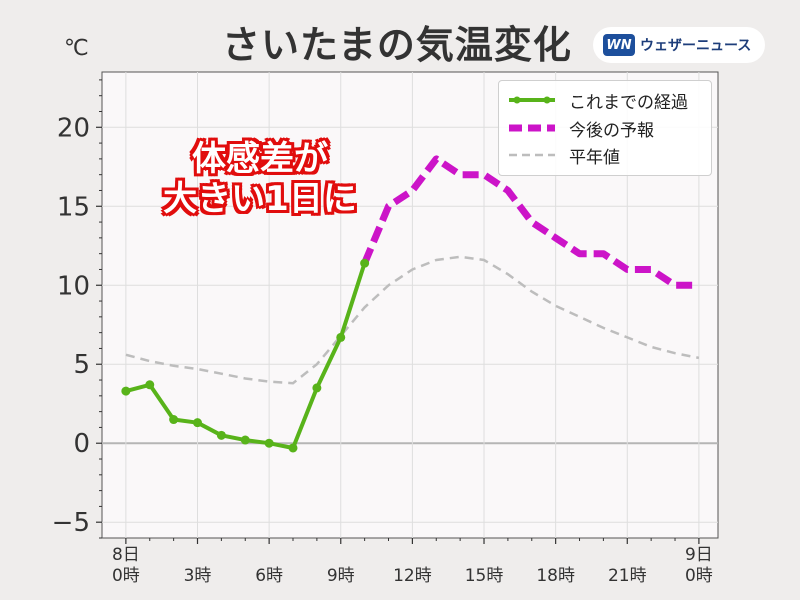 This screenshot has height=600, width=800. I want to click on legend-swatch-forecast, so click(532, 128).